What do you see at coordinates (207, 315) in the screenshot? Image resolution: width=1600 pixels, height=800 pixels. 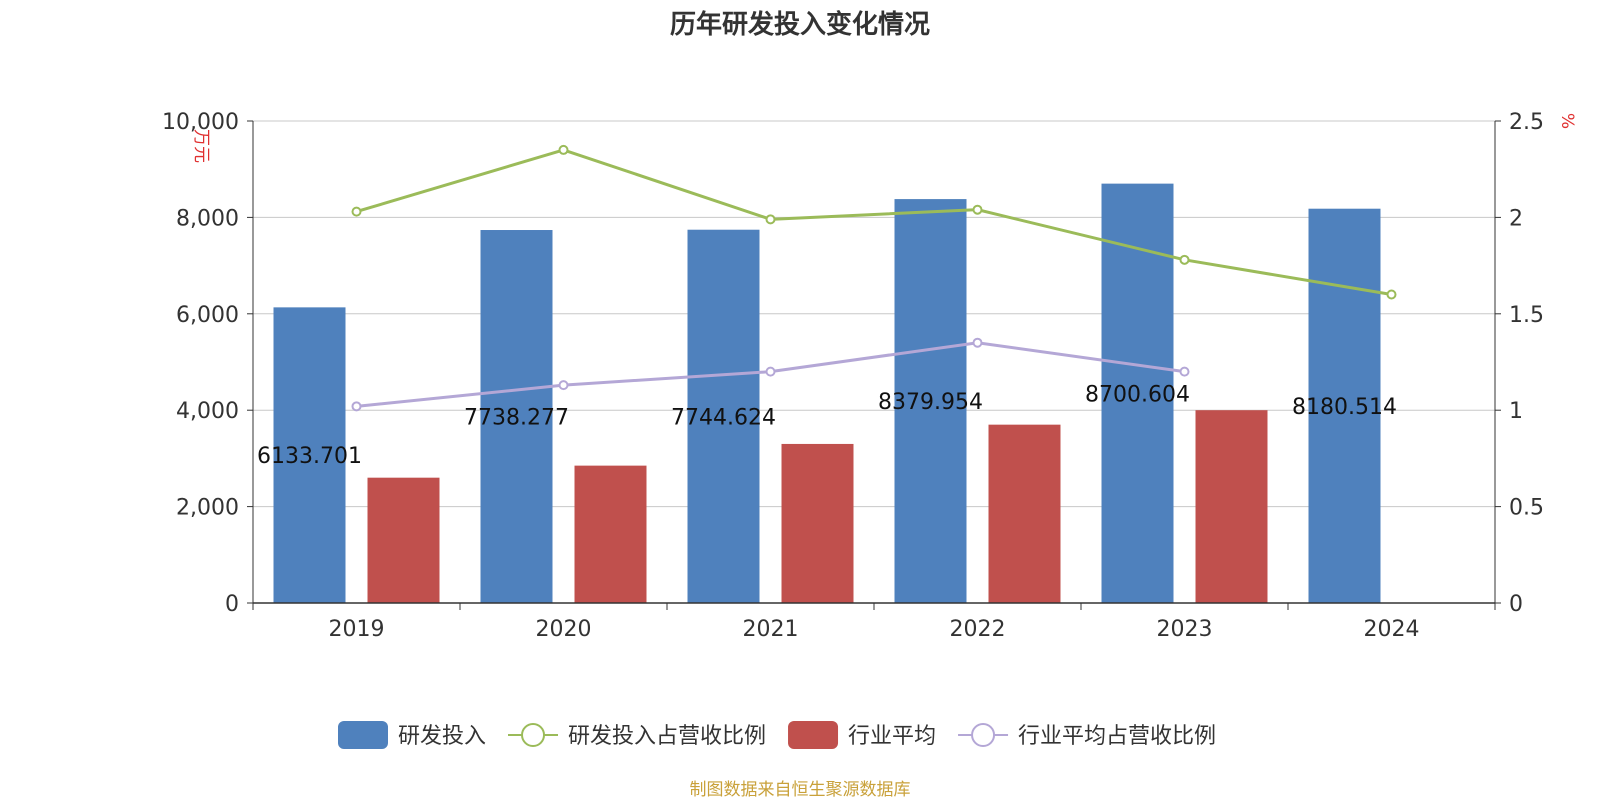 I see `y-left-tick-label: 6,000` at bounding box center [207, 315].